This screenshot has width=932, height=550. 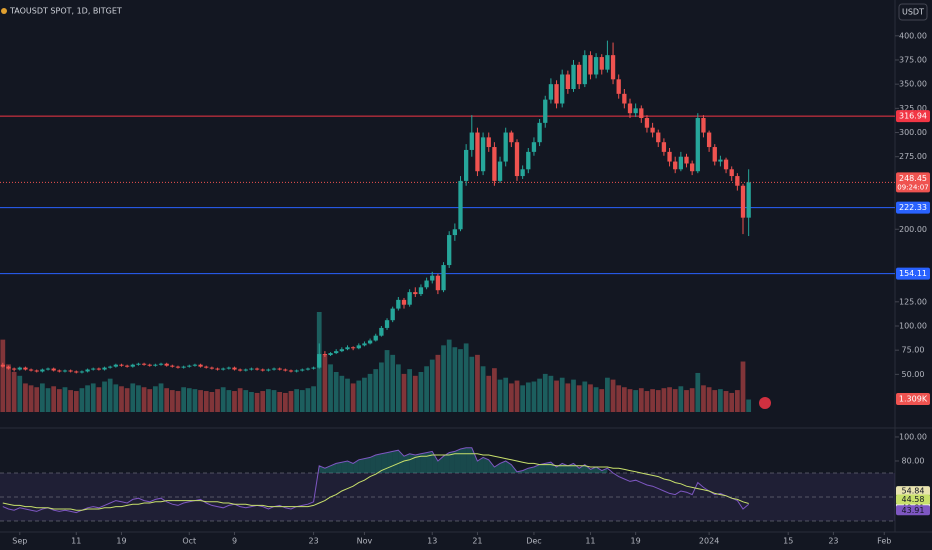 I want to click on y-tick-label: 400.00, so click(x=913, y=35).